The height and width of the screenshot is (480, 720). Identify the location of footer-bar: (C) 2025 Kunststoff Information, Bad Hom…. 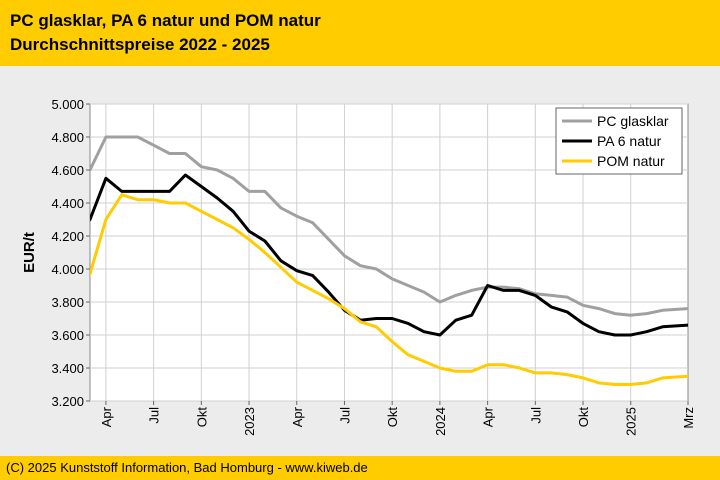
(360, 468).